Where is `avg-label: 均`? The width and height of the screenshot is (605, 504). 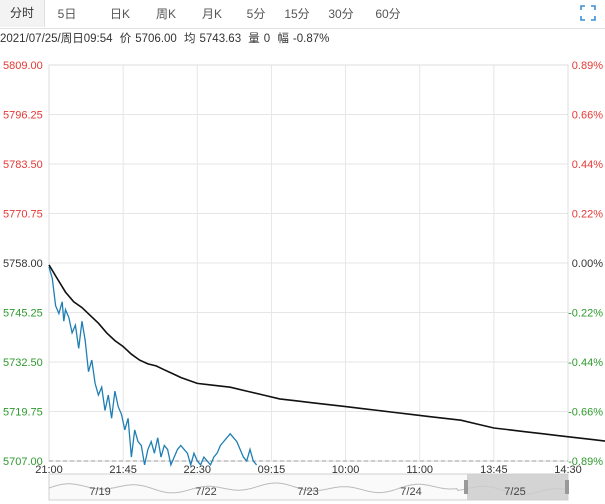
avg-label: 均 is located at coordinates (190, 39).